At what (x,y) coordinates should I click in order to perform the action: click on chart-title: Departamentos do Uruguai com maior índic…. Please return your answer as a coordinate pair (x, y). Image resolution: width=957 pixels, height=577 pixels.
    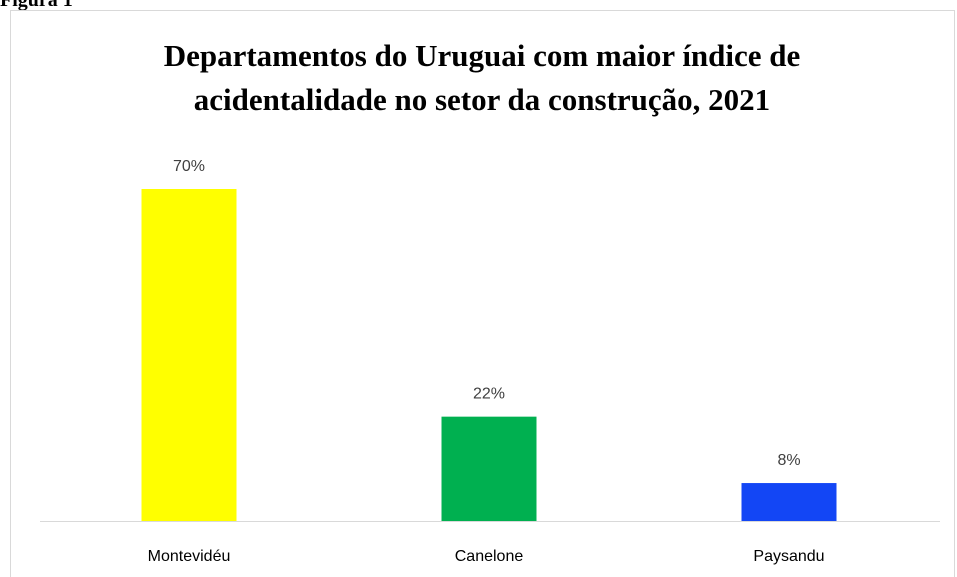
    Looking at the image, I should click on (482, 55).